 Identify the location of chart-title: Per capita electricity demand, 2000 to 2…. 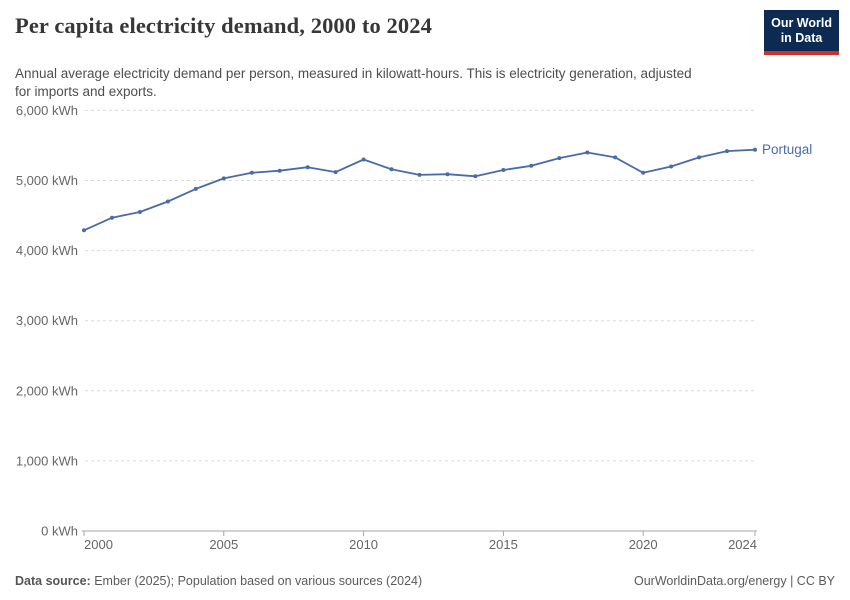
(223, 25).